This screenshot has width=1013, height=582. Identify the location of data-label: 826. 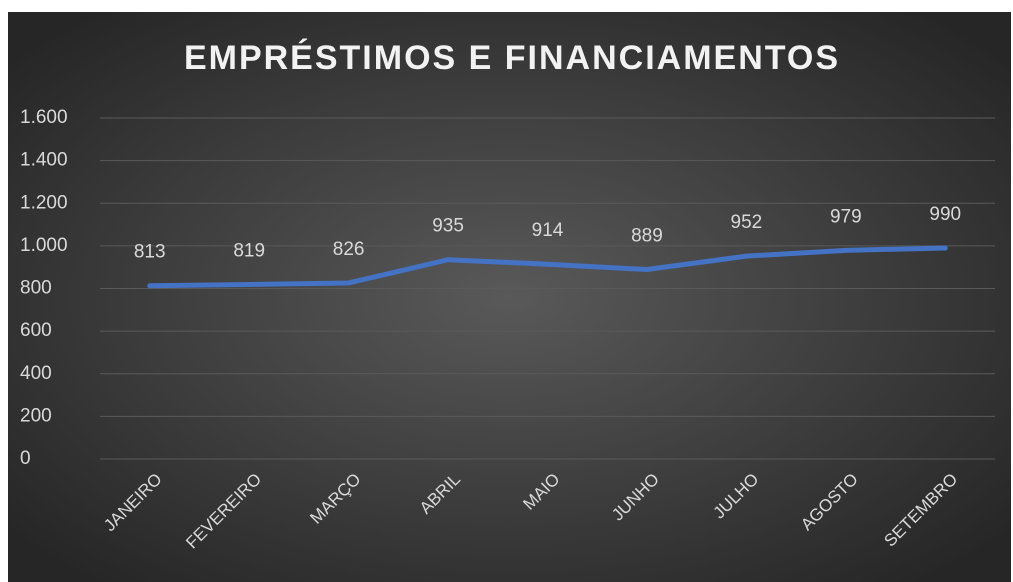
(349, 249).